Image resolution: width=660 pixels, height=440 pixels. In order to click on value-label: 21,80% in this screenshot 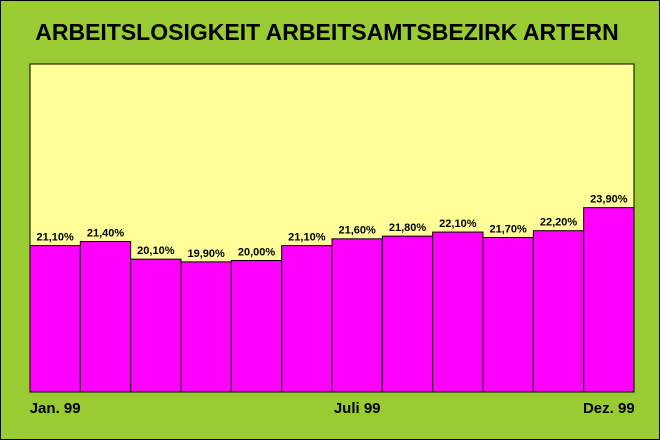, I will do `click(408, 228)`.